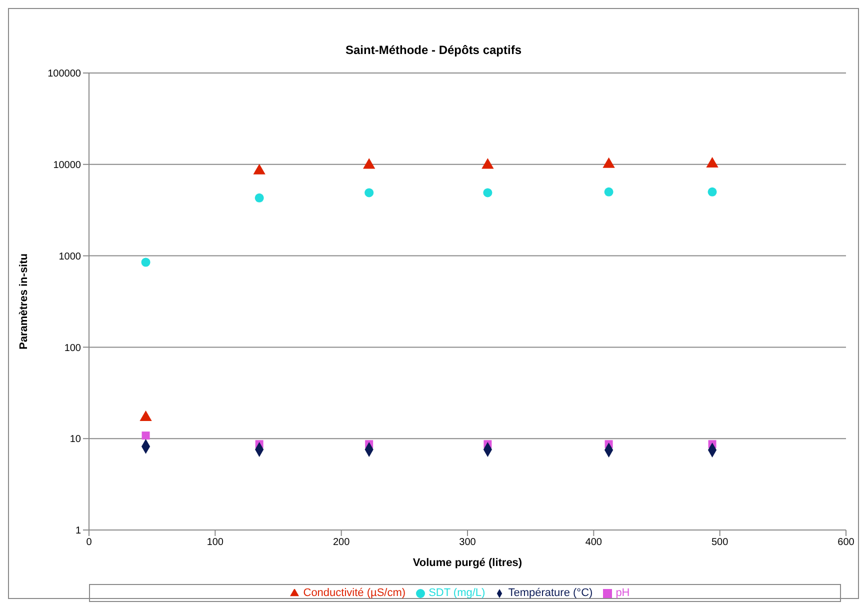 This screenshot has height=607, width=867. Describe the element at coordinates (433, 50) in the screenshot. I see `chart-title: Saint-Méthode - Dépôts captifs` at that location.